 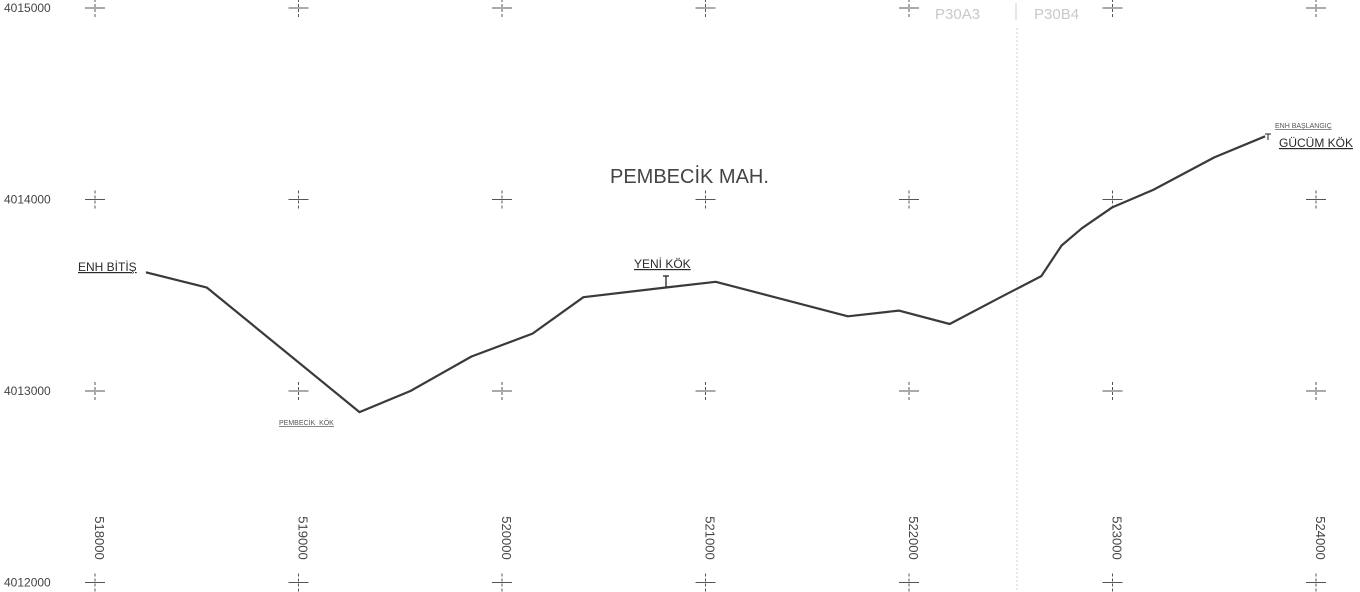 I want to click on point-label-pembecik: PEMBECİK_KÖK, so click(x=306, y=422).